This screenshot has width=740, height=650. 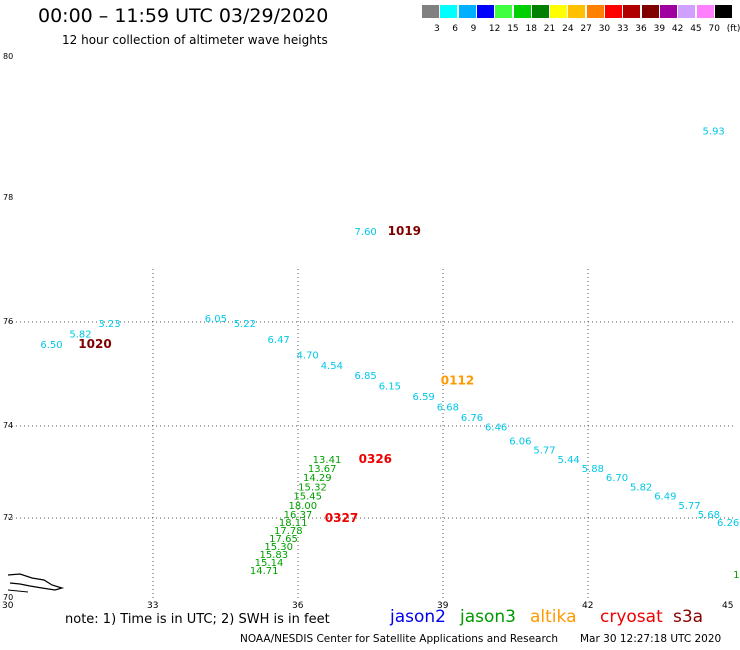 I want to click on legend-label: 15, so click(x=513, y=29).